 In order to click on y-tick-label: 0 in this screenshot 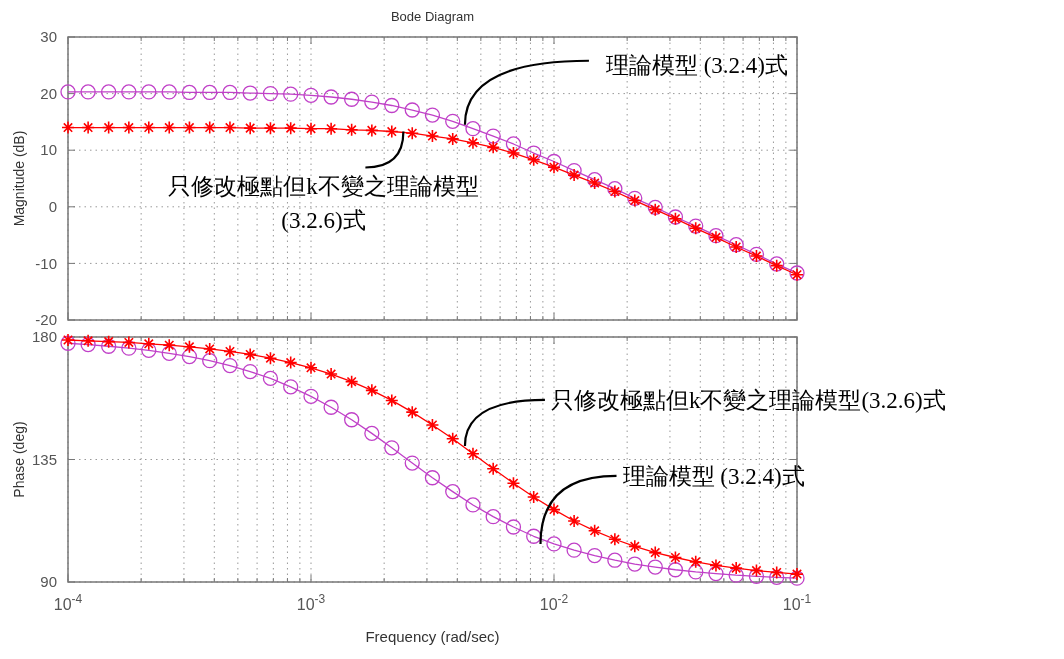, I will do `click(52, 207)`.